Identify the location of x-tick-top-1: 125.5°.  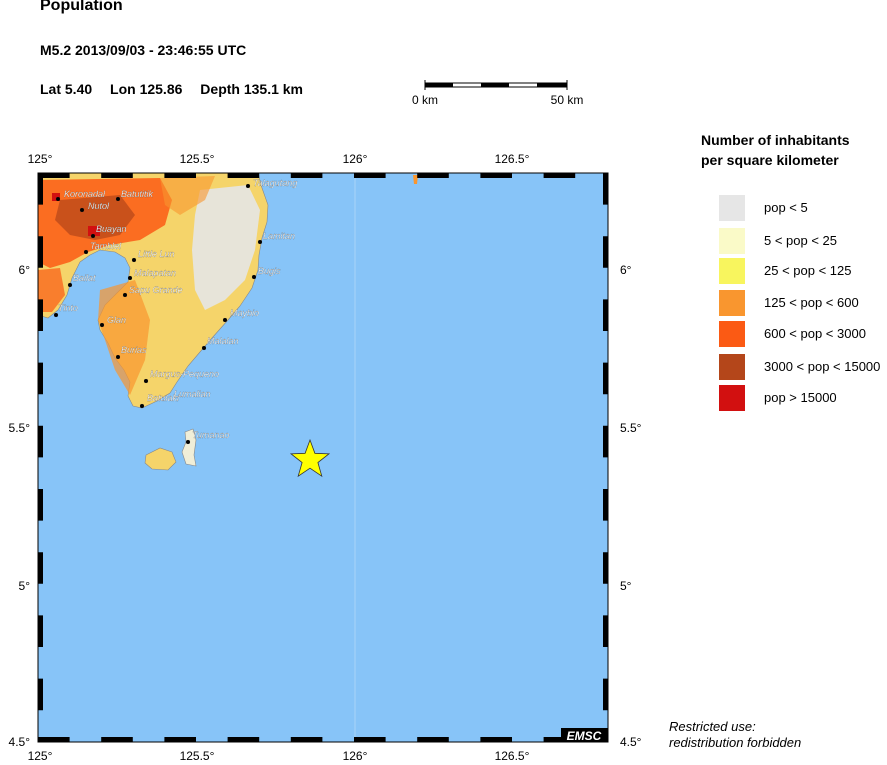
(197, 159).